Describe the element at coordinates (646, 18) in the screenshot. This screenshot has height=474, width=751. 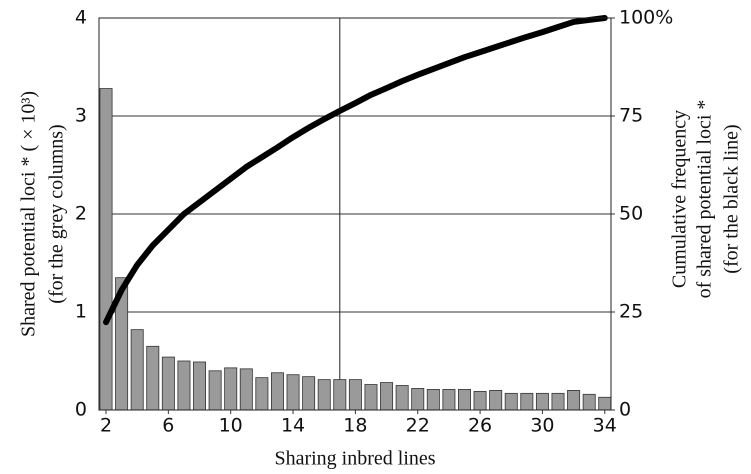
I see `y2-tick-label: 100%` at that location.